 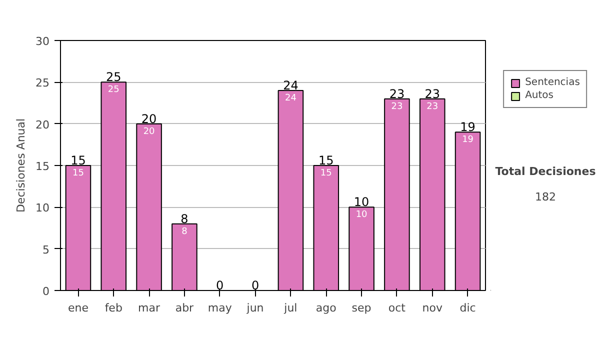 I want to click on legend-label: Autos, so click(x=539, y=95).